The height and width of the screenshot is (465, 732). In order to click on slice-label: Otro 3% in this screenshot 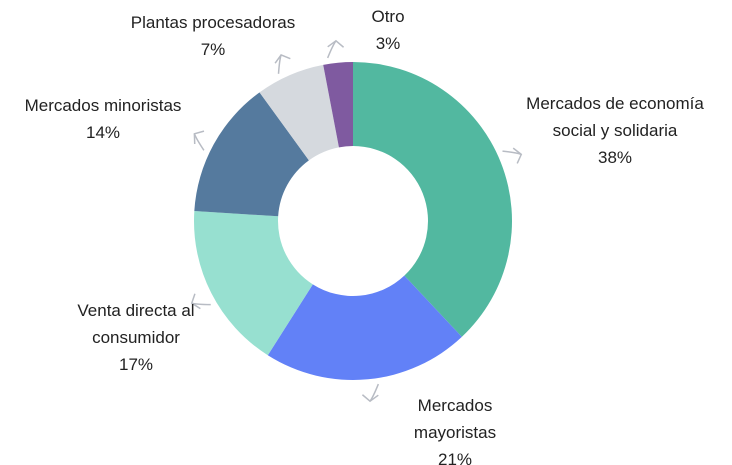, I will do `click(388, 30)`.